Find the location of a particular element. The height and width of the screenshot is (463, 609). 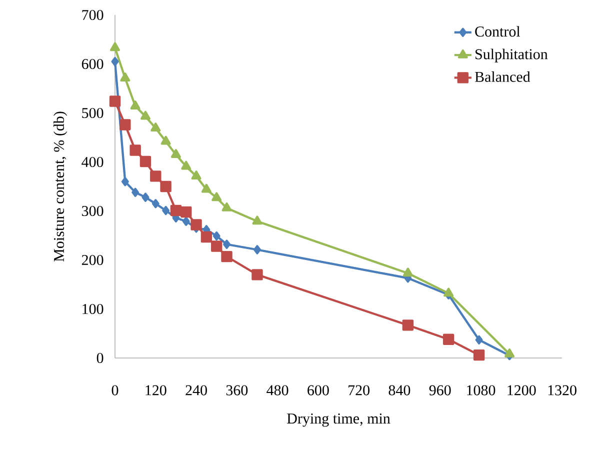

x-tick-label: 120 is located at coordinates (156, 390).